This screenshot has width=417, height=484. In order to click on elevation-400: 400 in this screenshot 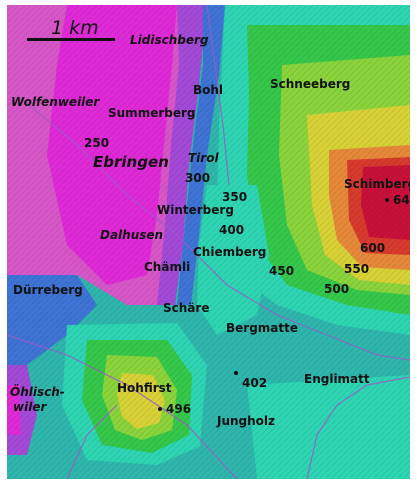, I will do `click(232, 230)`.